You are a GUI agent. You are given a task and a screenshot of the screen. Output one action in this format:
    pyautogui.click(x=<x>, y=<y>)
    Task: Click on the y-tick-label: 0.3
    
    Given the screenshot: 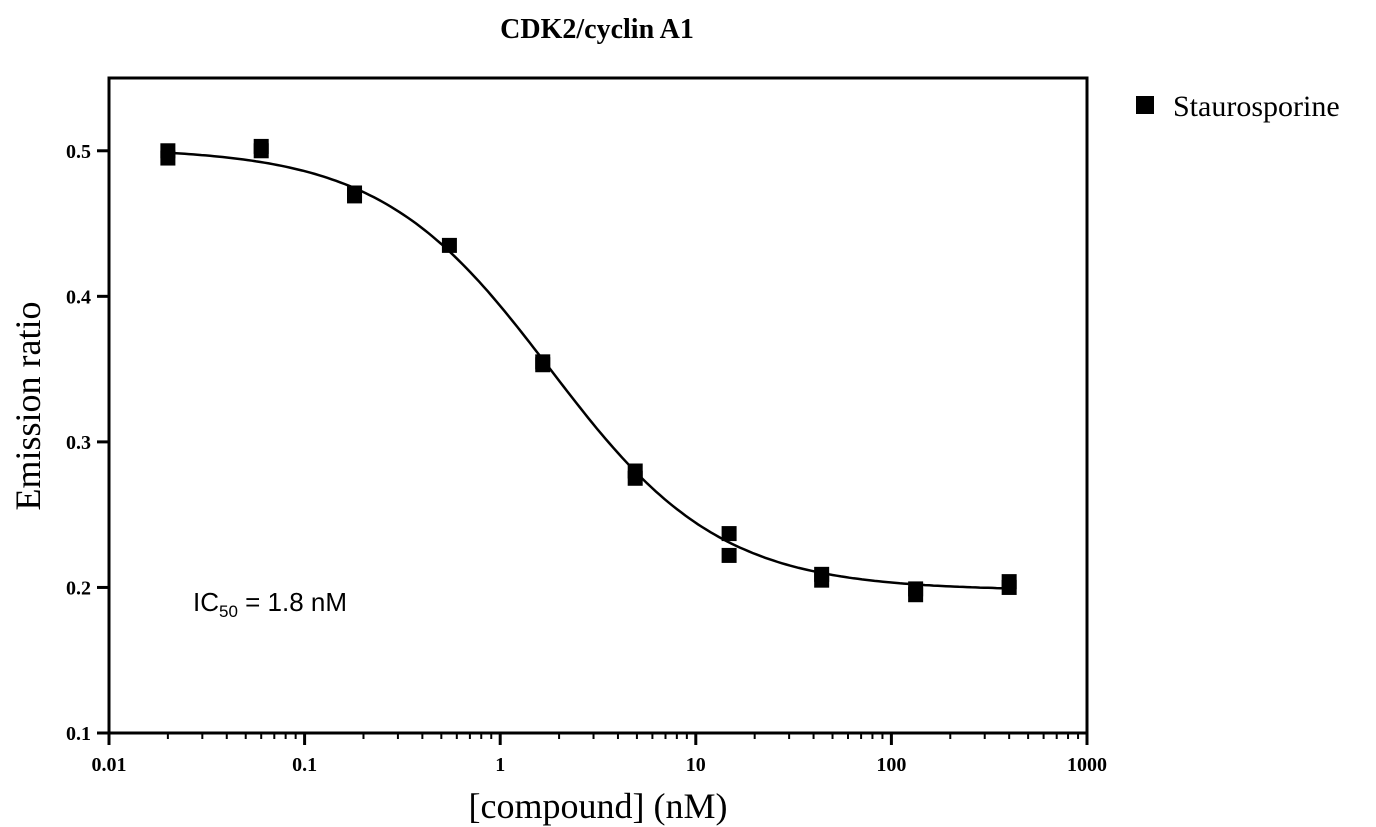 What is the action you would take?
    pyautogui.click(x=78, y=443)
    